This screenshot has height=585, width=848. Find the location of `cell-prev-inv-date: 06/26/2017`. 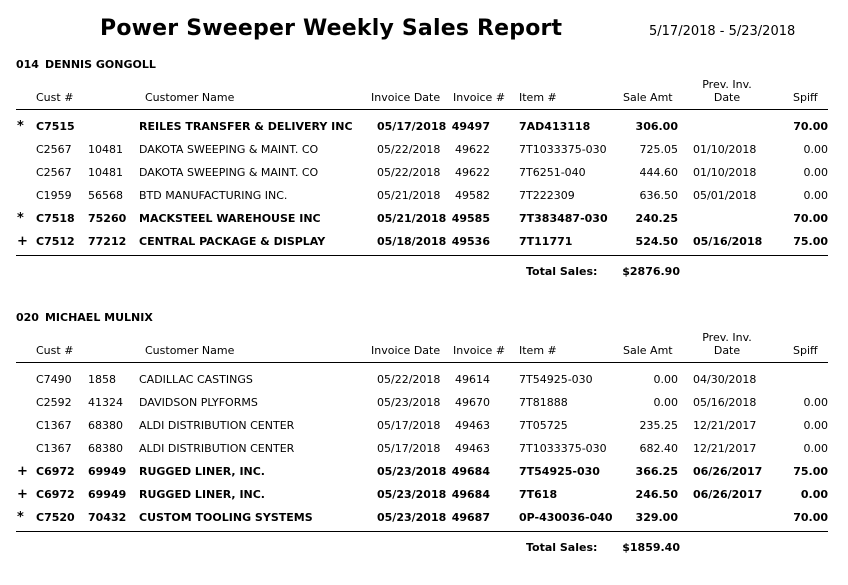

cell-prev-inv-date: 06/26/2017 is located at coordinates (728, 494).